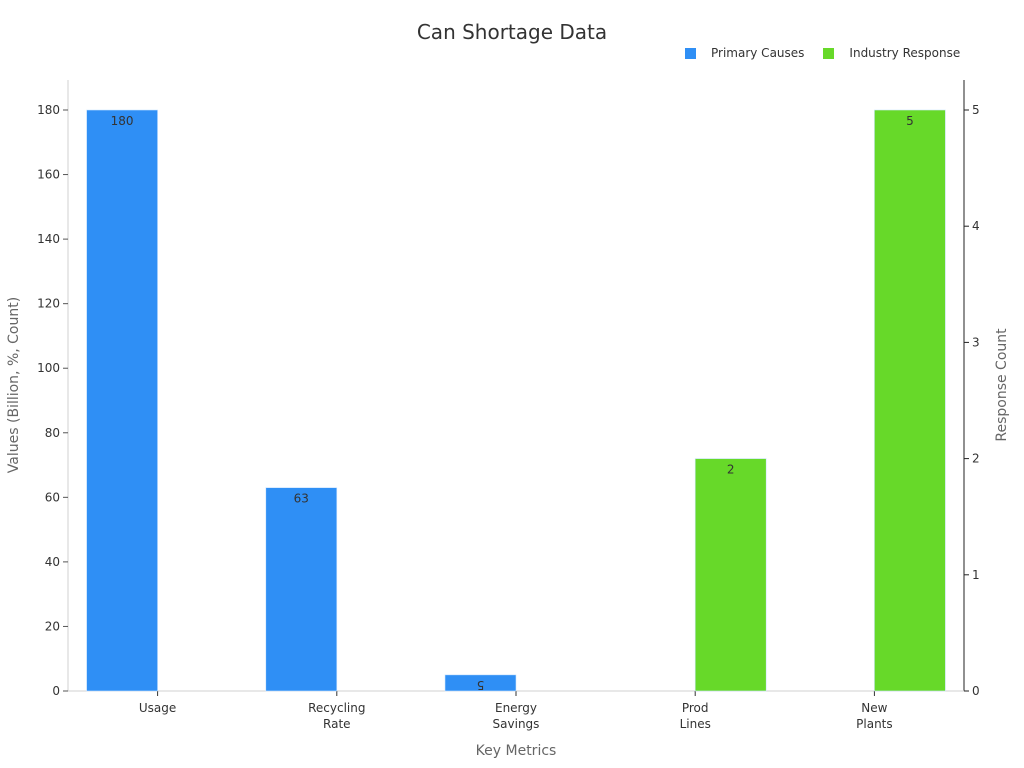 The width and height of the screenshot is (1024, 768). What do you see at coordinates (976, 110) in the screenshot?
I see `y2-tick-label: 5` at bounding box center [976, 110].